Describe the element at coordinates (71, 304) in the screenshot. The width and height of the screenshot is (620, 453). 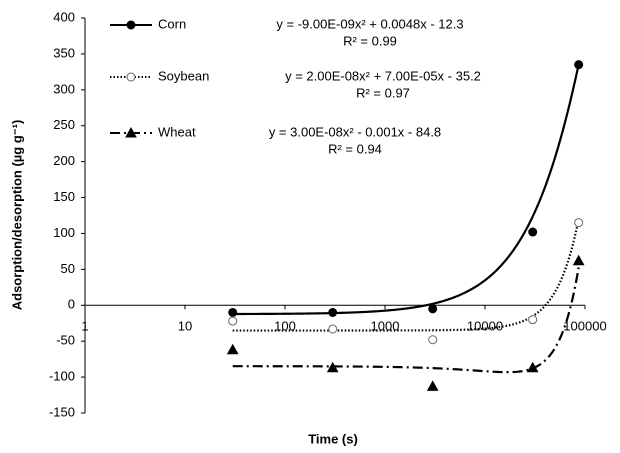
I see `y-tick-label: 0` at that location.